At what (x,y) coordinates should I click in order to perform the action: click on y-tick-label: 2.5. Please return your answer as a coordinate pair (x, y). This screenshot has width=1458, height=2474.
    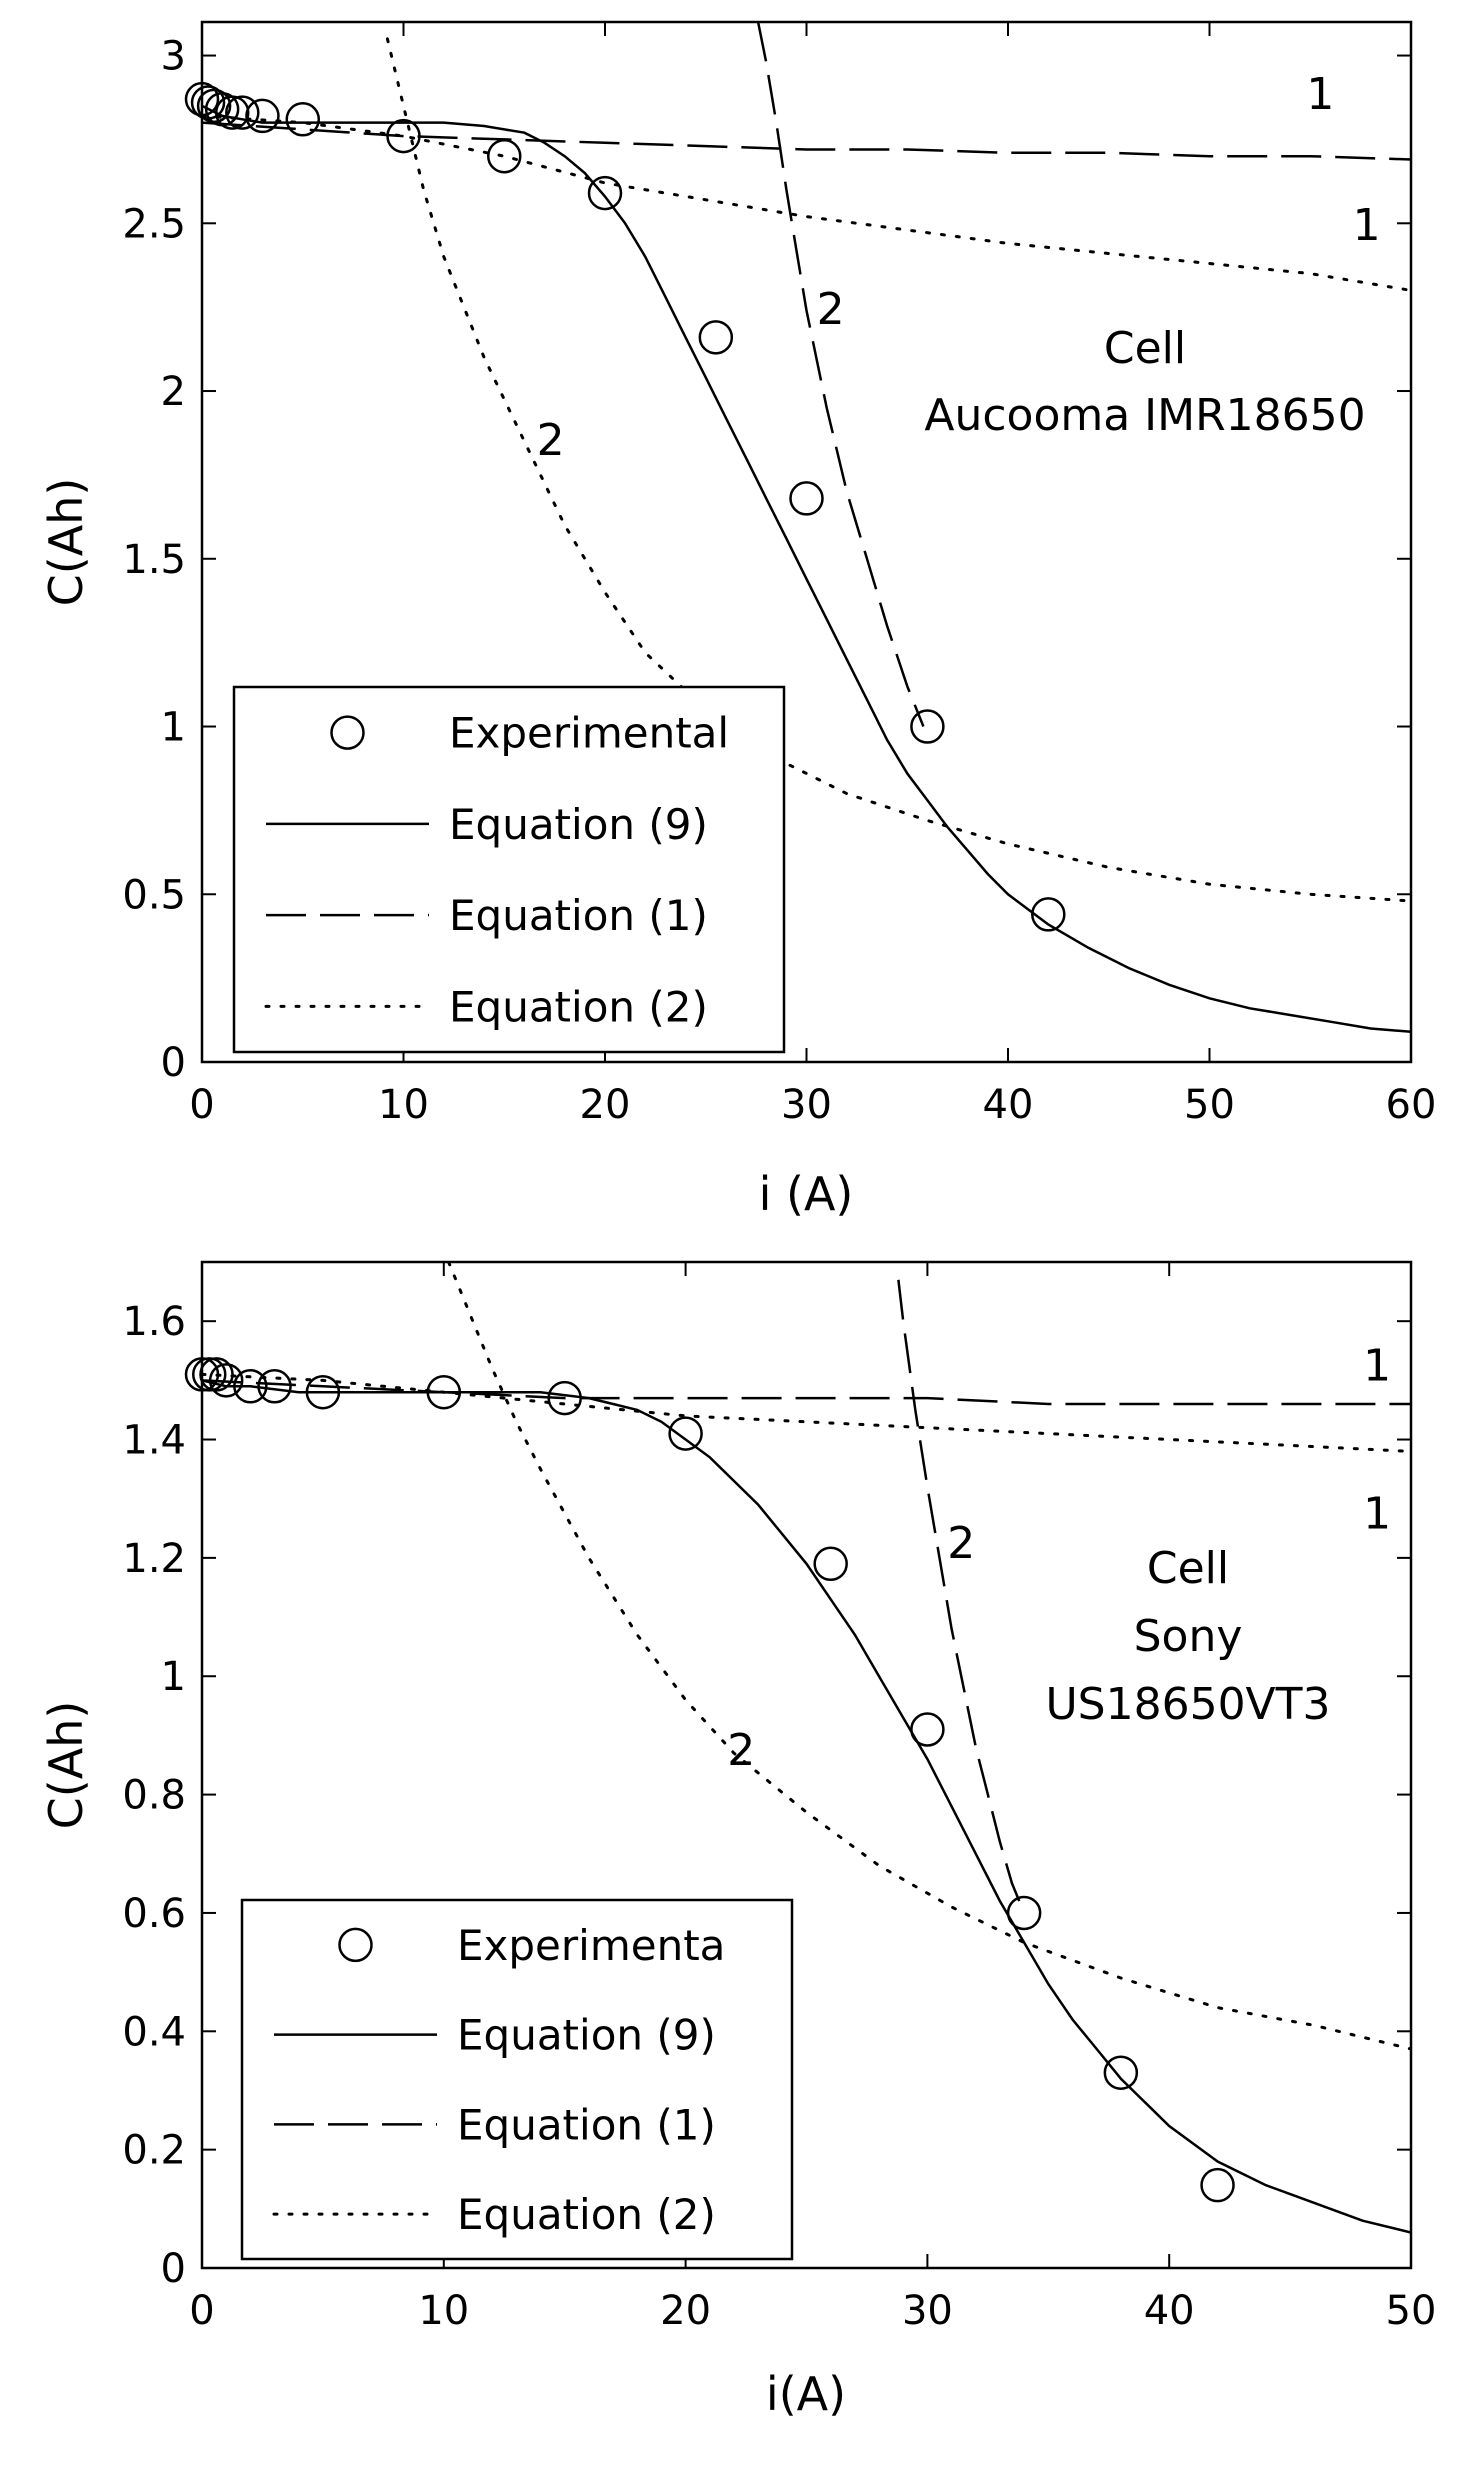
    Looking at the image, I should click on (154, 224).